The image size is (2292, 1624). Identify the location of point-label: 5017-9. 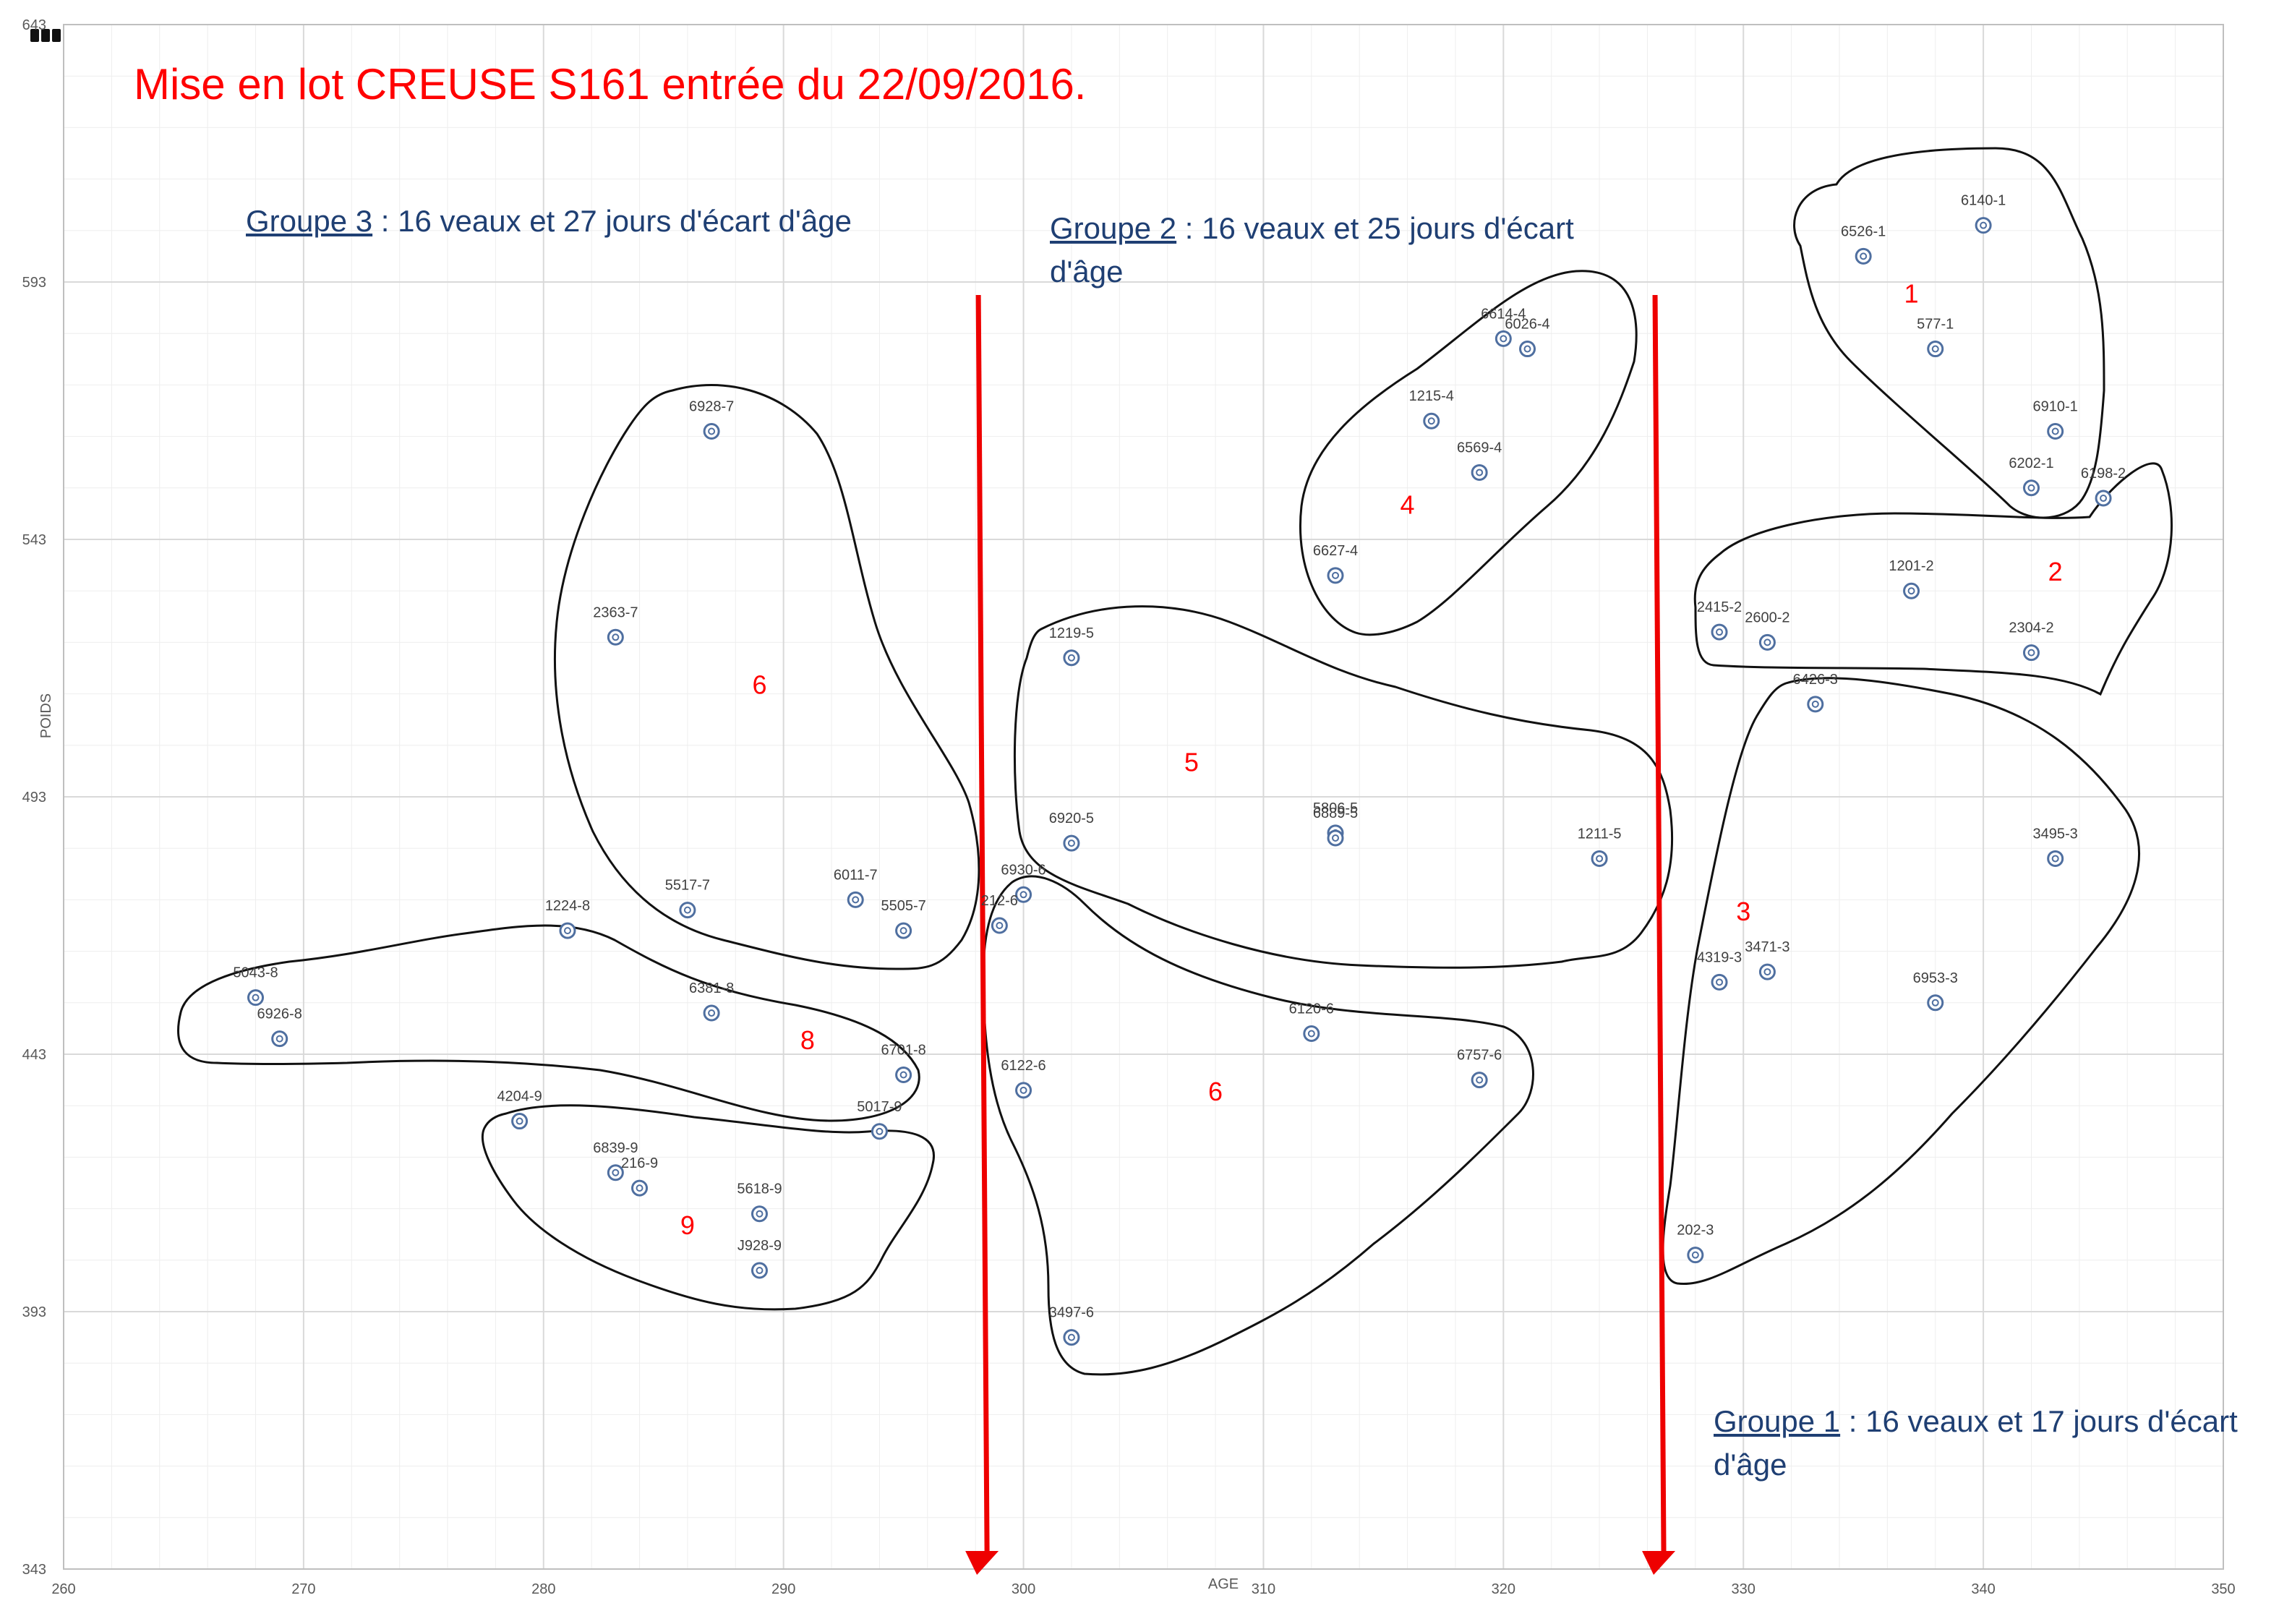
(880, 1107).